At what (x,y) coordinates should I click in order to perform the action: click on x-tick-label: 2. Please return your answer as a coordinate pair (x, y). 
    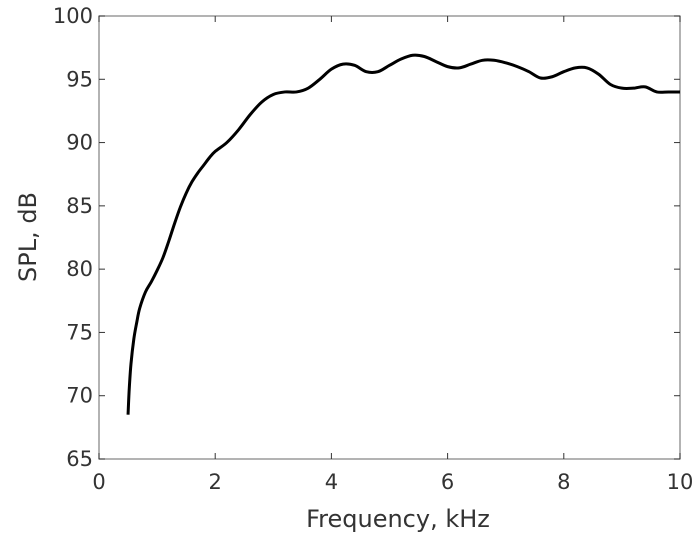
    Looking at the image, I should click on (215, 482).